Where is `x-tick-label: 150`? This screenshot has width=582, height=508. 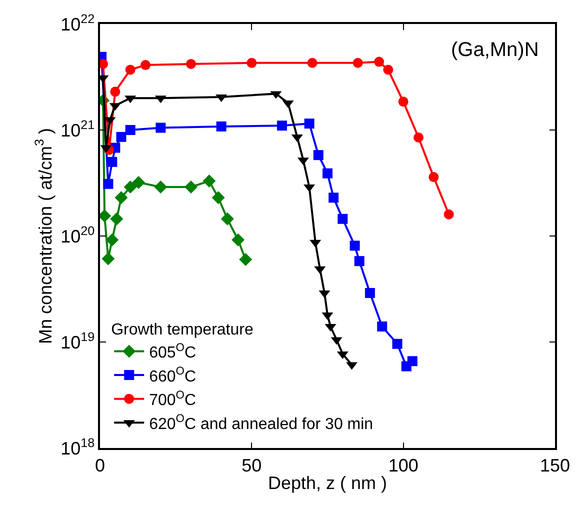 x-tick-label: 150 is located at coordinates (555, 465).